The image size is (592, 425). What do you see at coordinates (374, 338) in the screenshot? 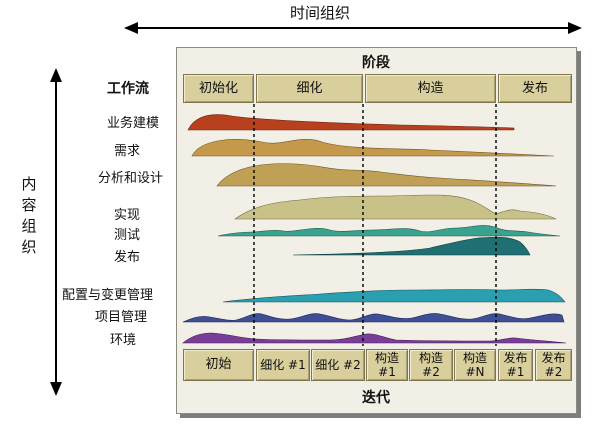
I see `hump-environment` at bounding box center [374, 338].